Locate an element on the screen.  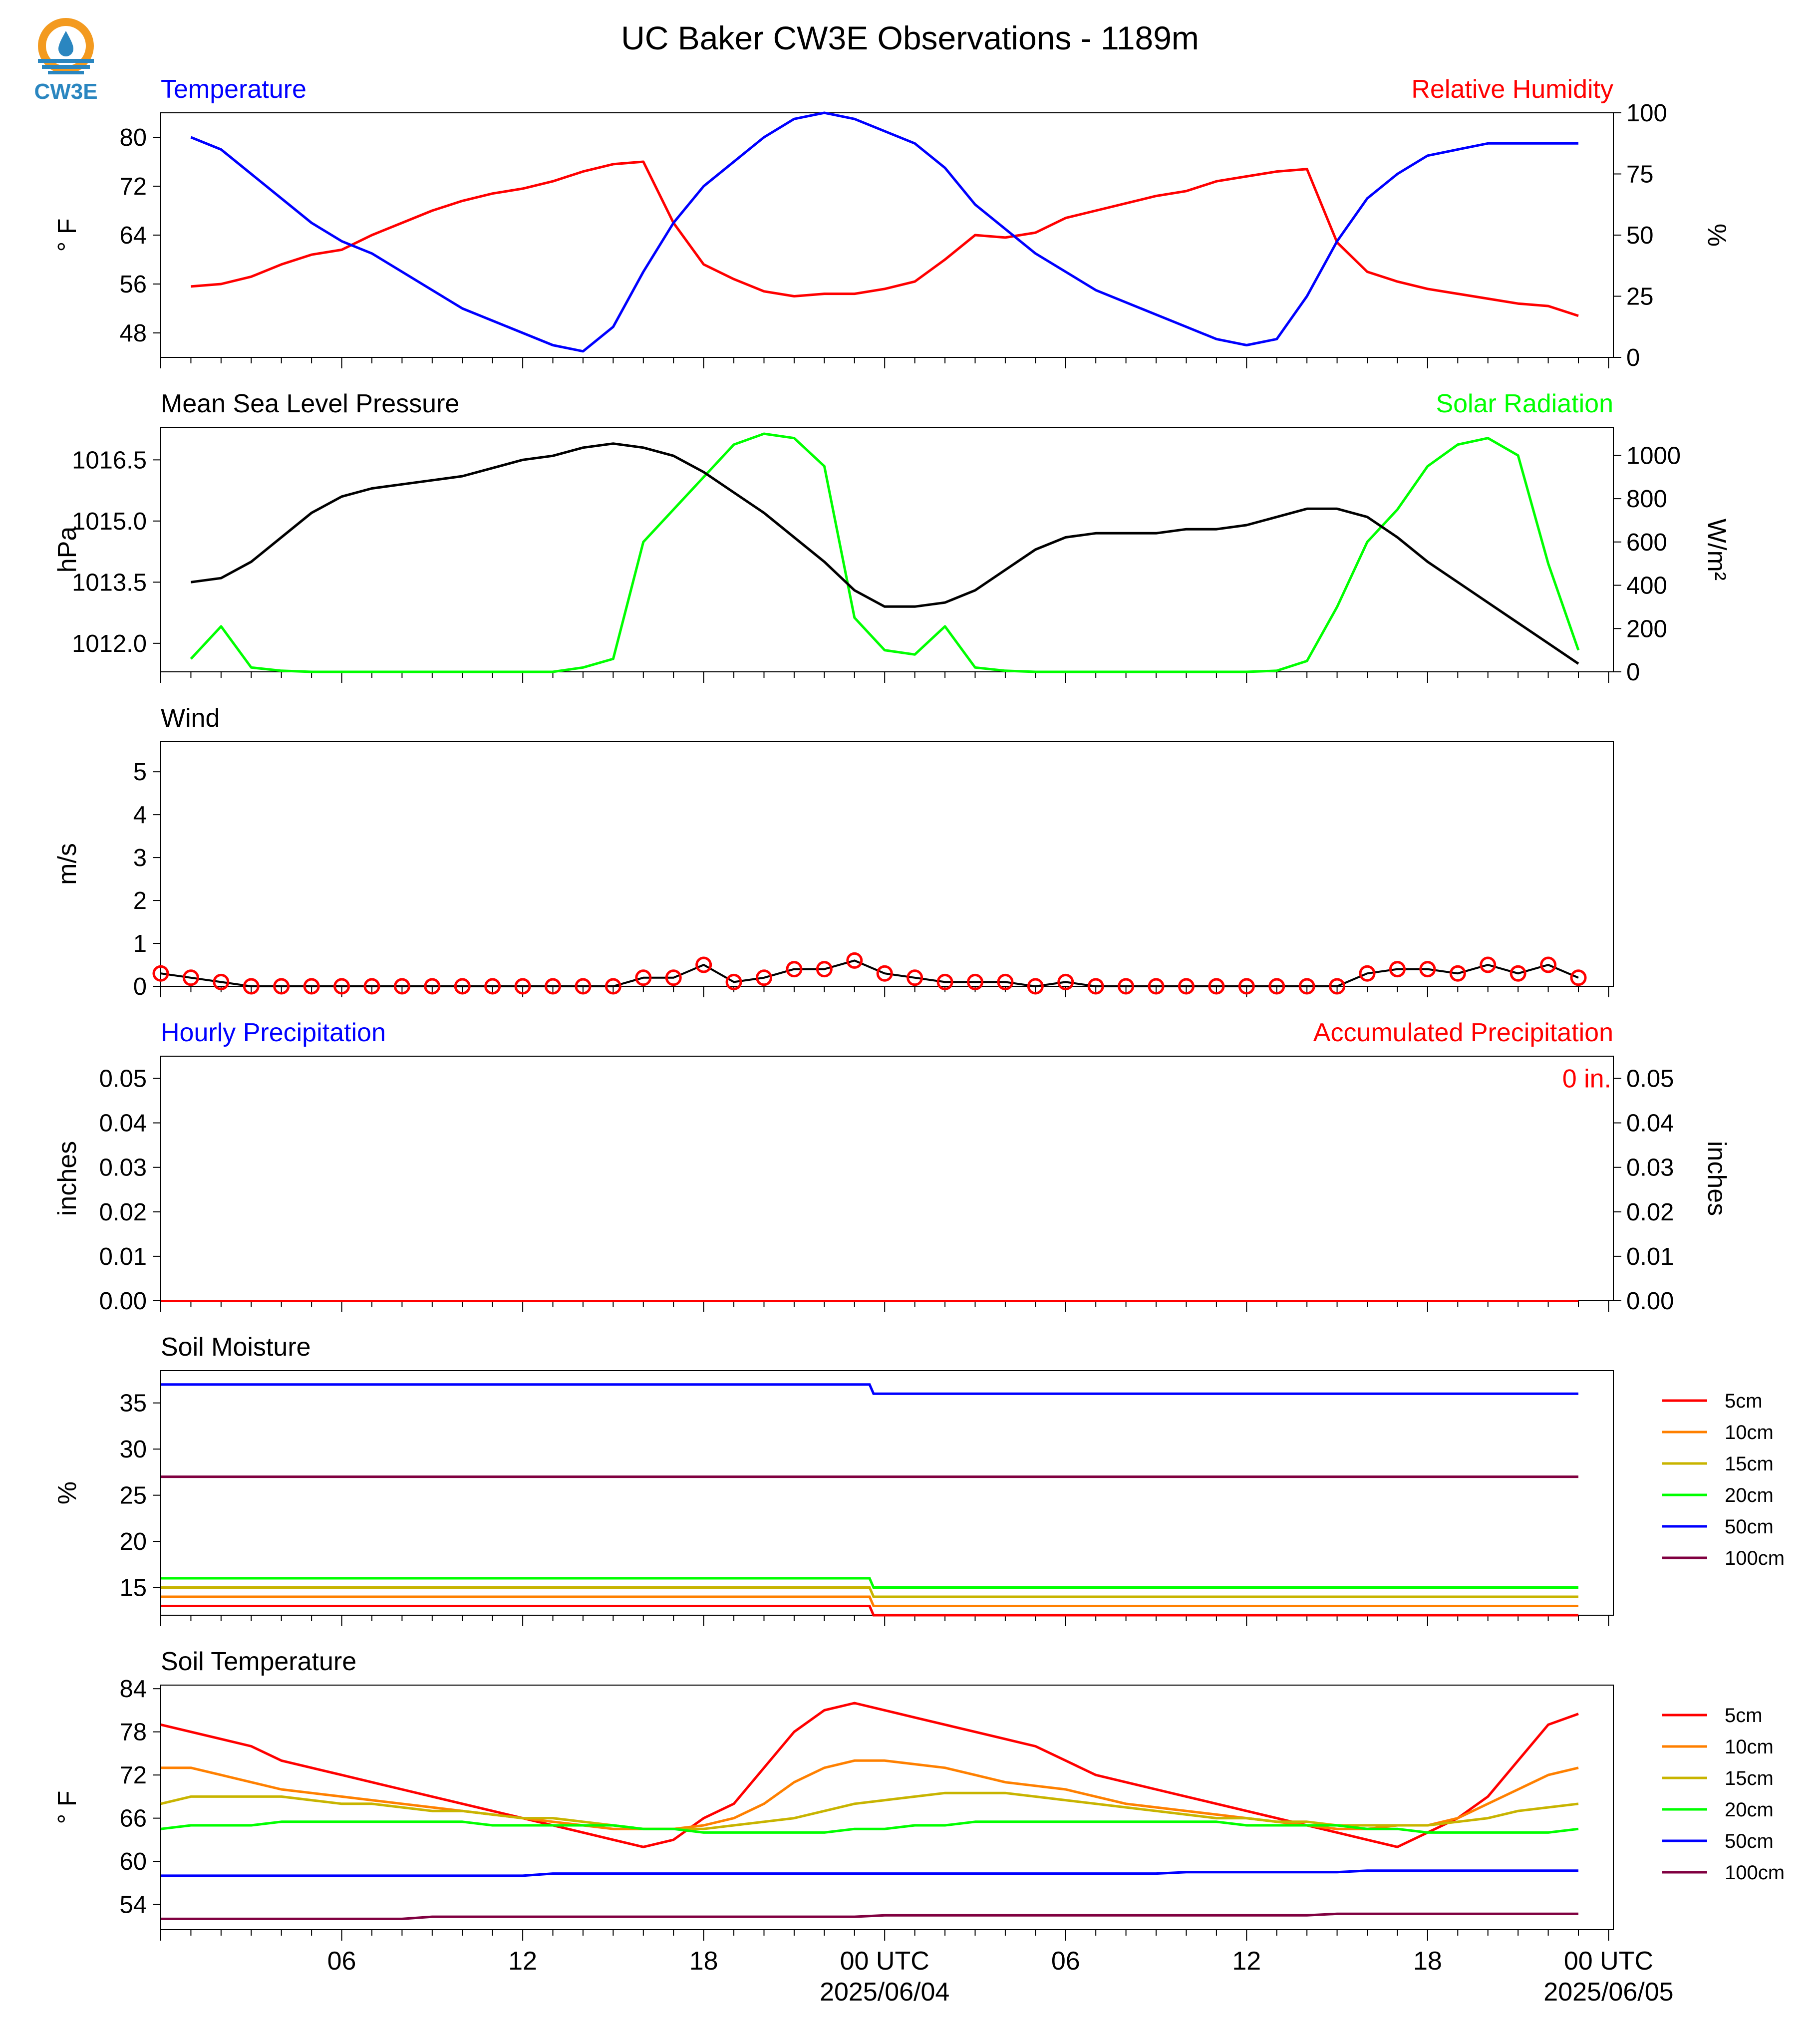
soil-moisture-legend-label: 20cm is located at coordinates (1749, 1495).